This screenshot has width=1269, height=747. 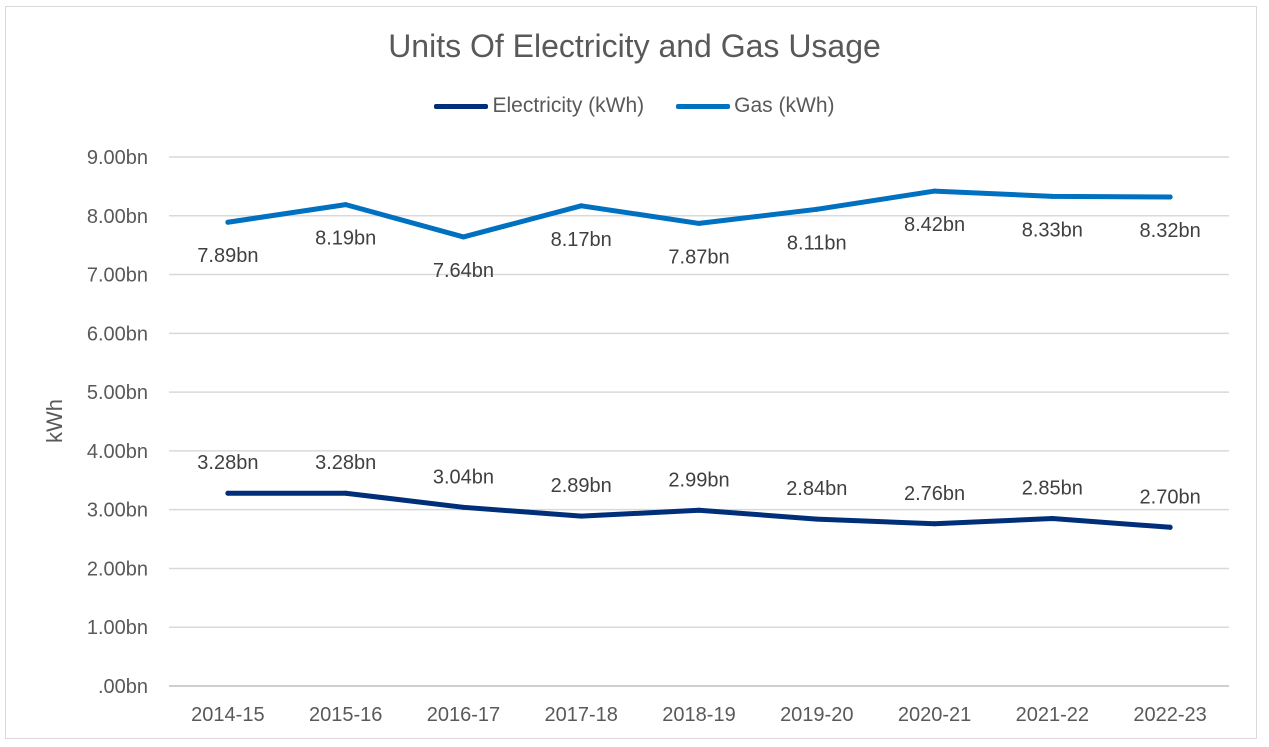 What do you see at coordinates (345, 715) in the screenshot?
I see `x-tick-label: 2015-16` at bounding box center [345, 715].